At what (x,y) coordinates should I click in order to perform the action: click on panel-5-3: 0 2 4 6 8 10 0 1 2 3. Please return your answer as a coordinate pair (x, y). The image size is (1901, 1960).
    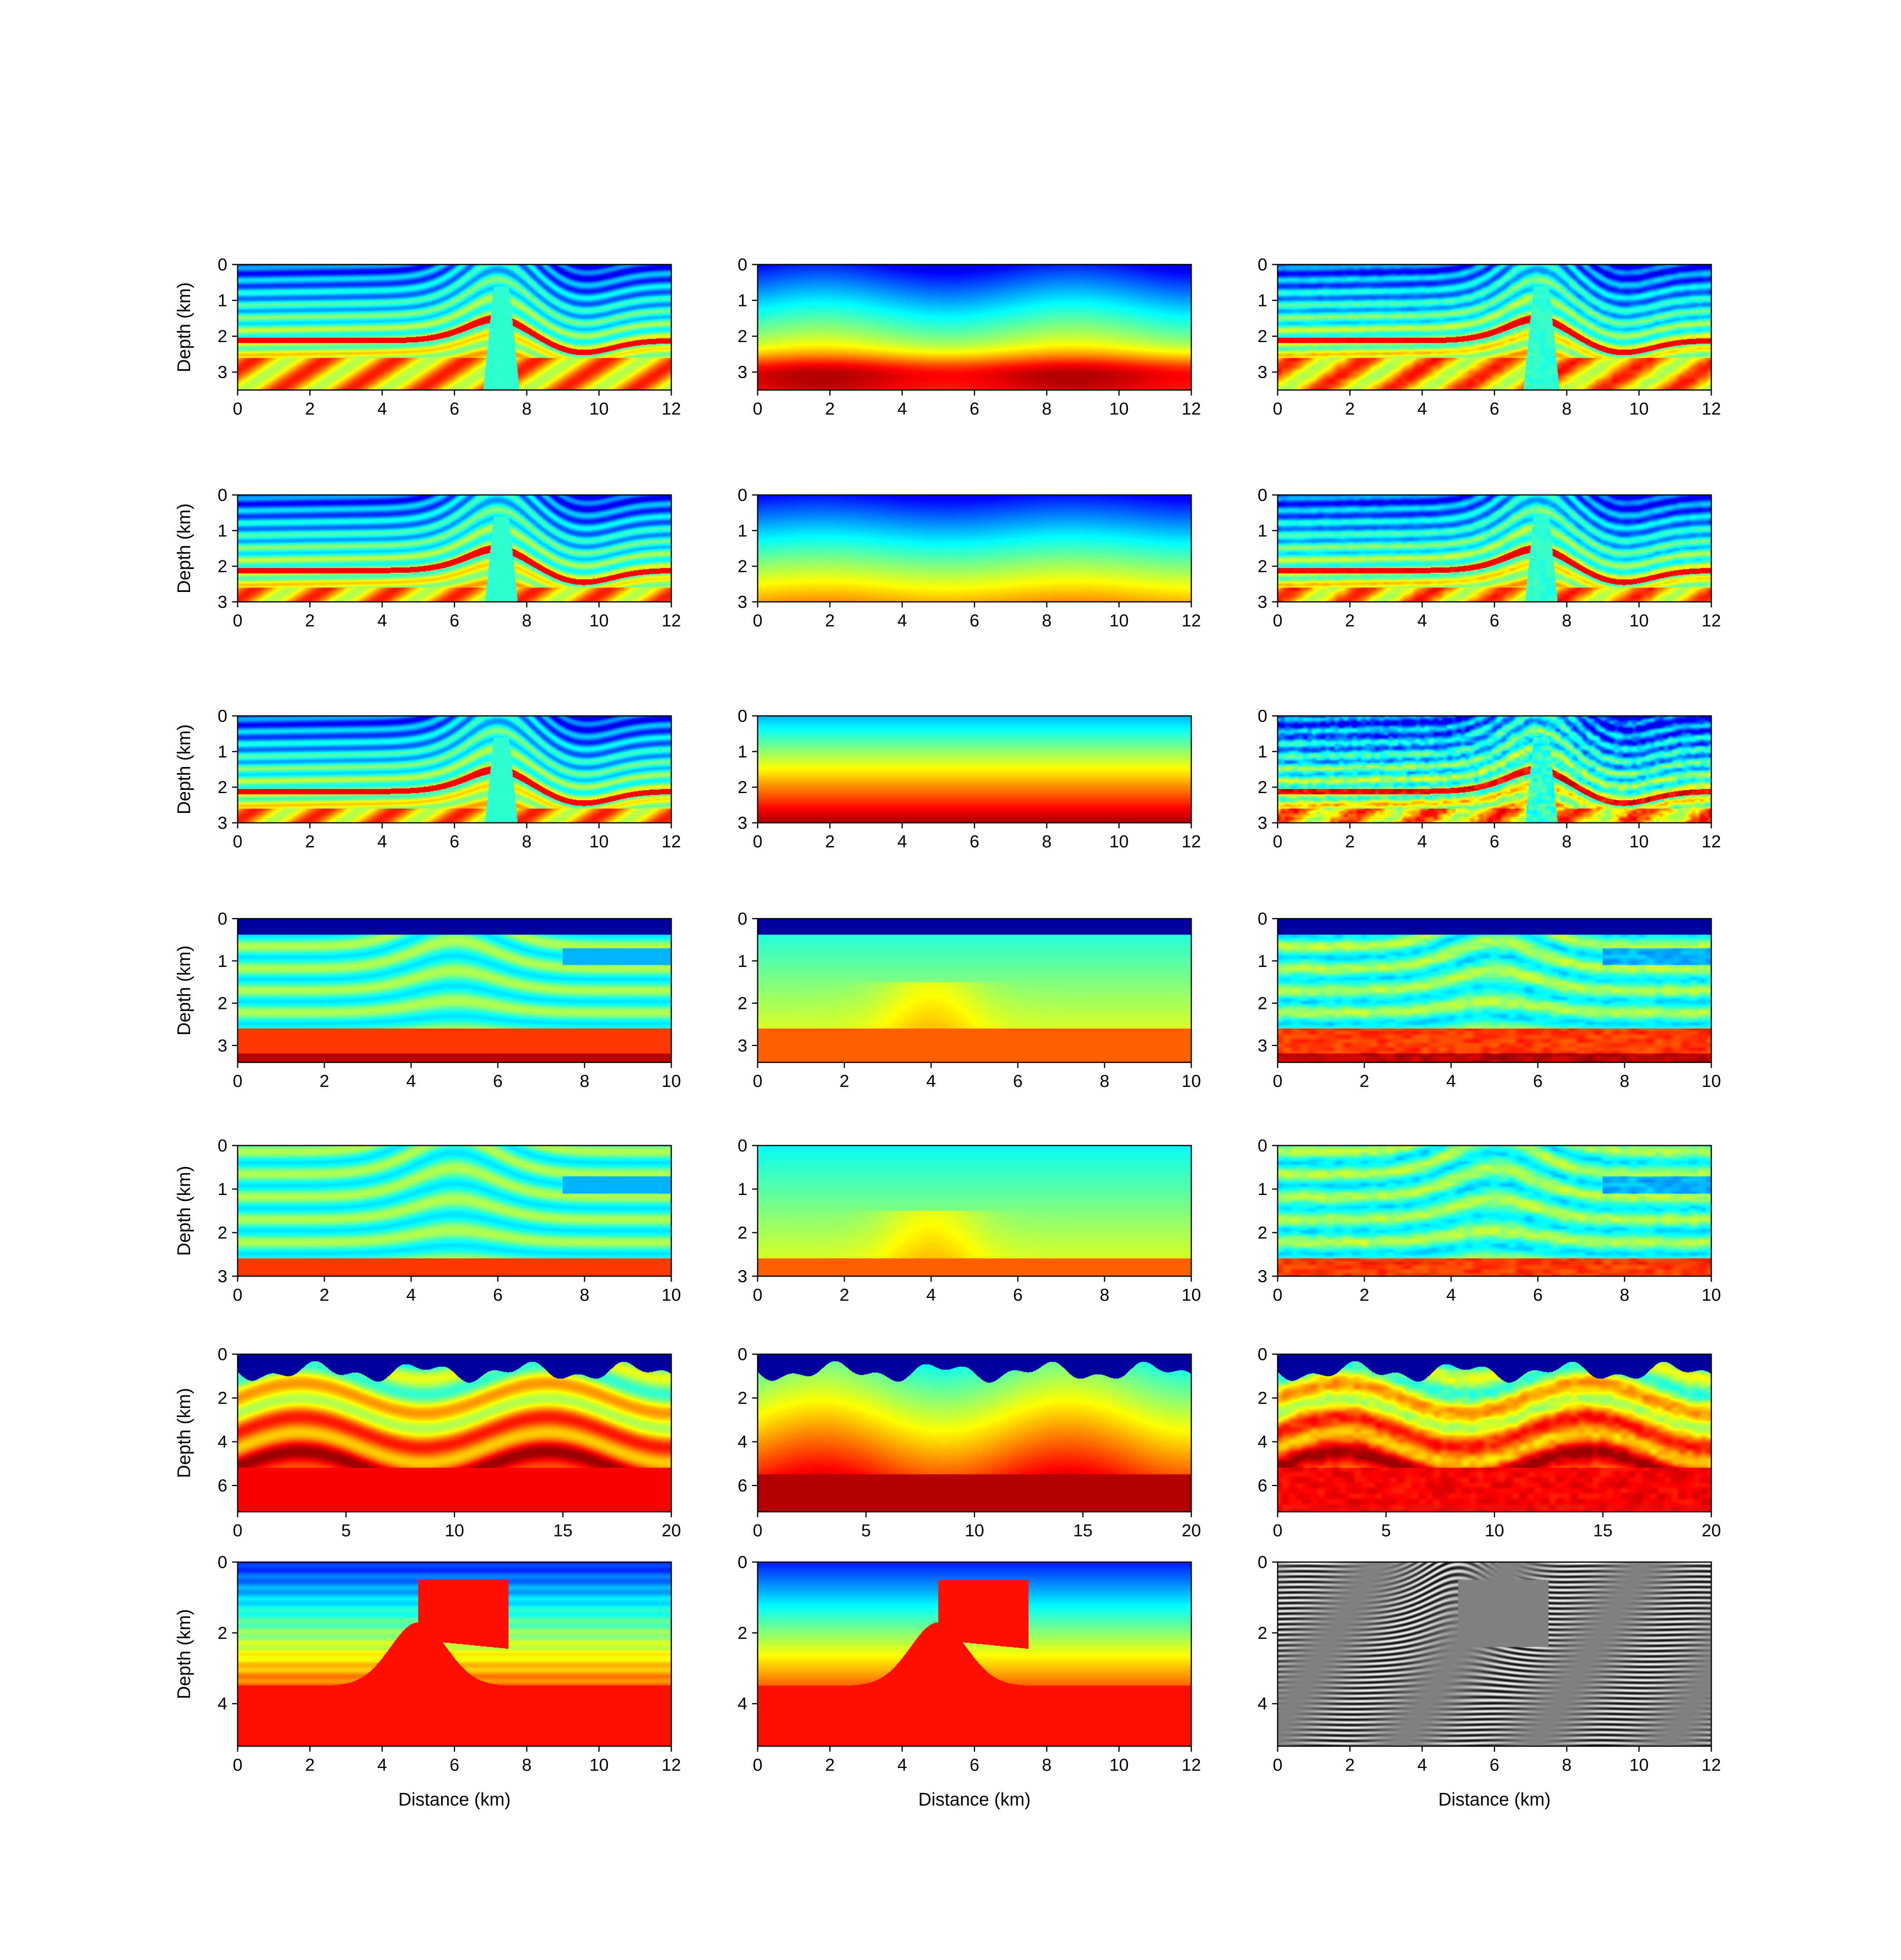
    Looking at the image, I should click on (1490, 1220).